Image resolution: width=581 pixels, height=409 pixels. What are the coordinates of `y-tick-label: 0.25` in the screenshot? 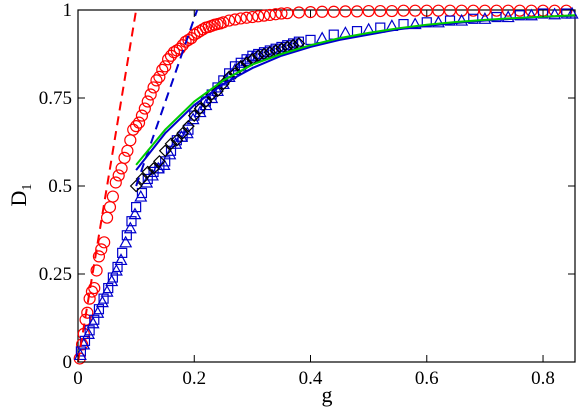 It's located at (55, 274).